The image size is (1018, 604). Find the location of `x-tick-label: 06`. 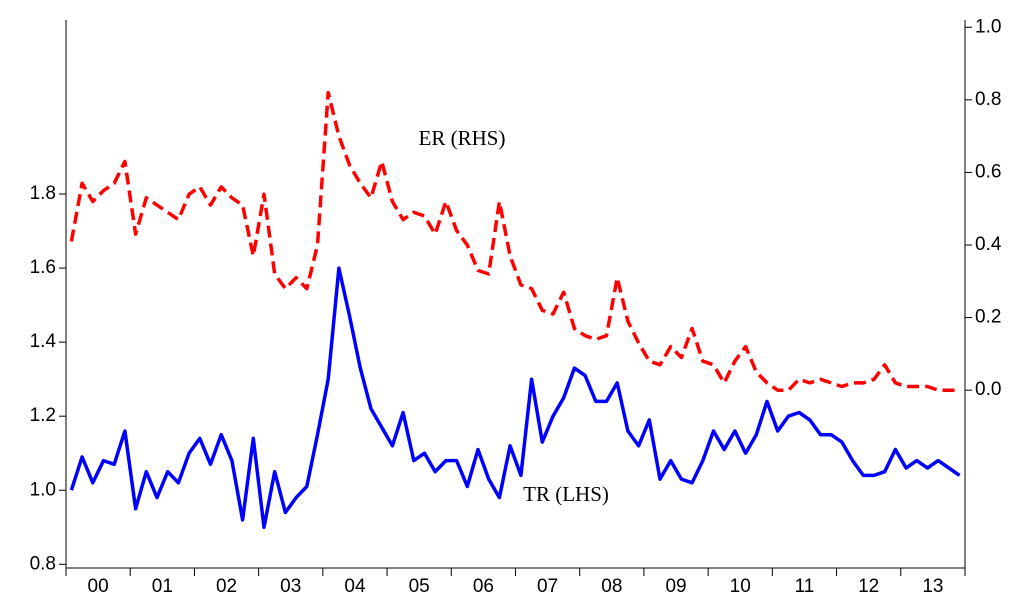

x-tick-label: 06 is located at coordinates (483, 586).